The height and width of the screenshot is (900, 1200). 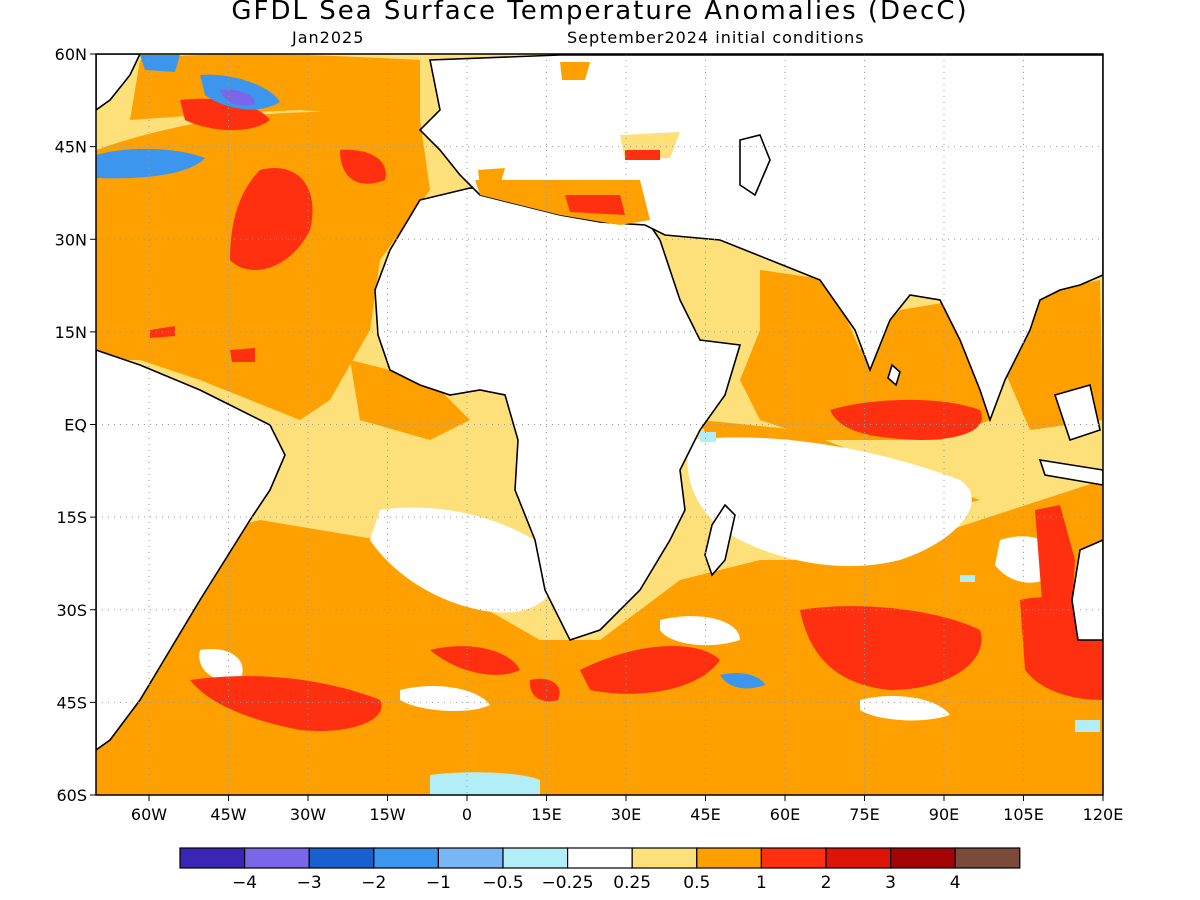 I want to click on colorbar-label: −2, so click(x=373, y=883).